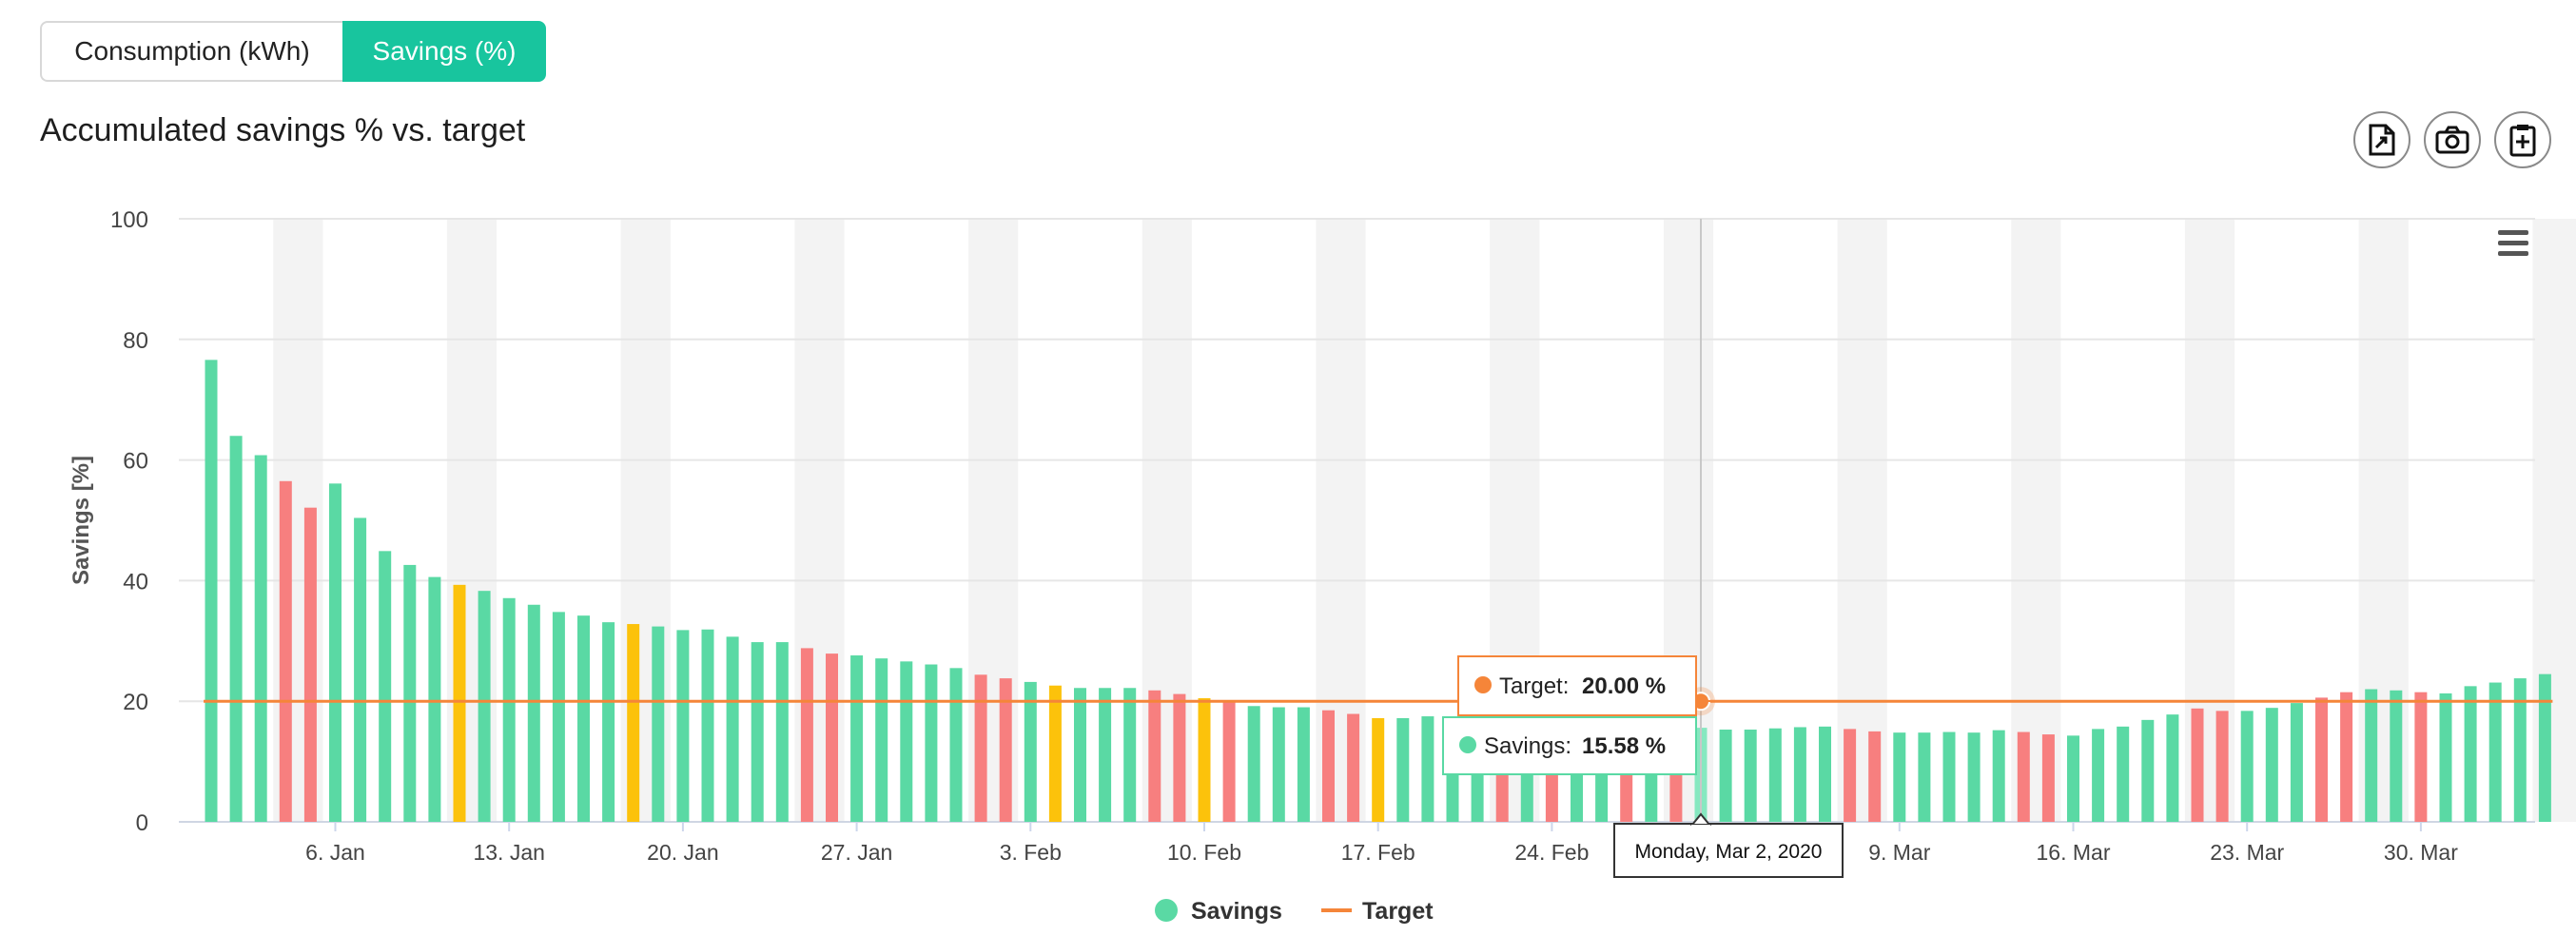  Describe the element at coordinates (2452, 139) in the screenshot. I see `screenshot-button` at that location.